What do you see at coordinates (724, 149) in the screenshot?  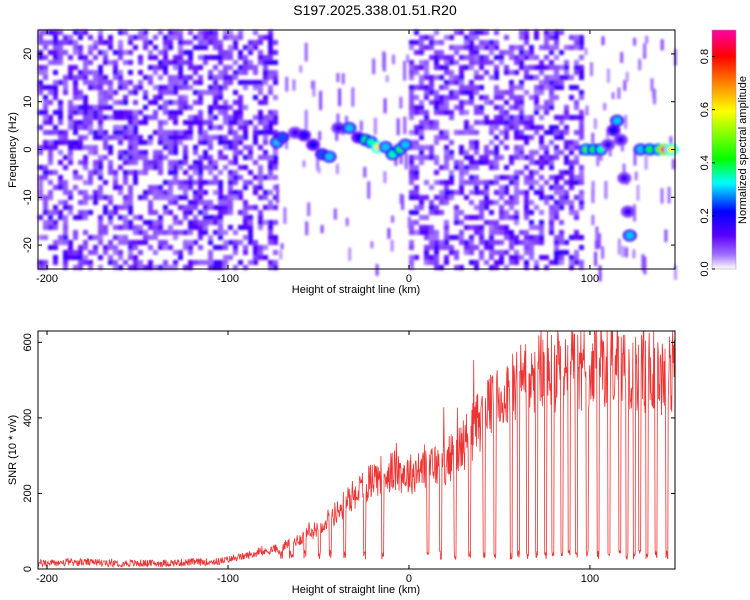 I see `colorbar-gradient` at bounding box center [724, 149].